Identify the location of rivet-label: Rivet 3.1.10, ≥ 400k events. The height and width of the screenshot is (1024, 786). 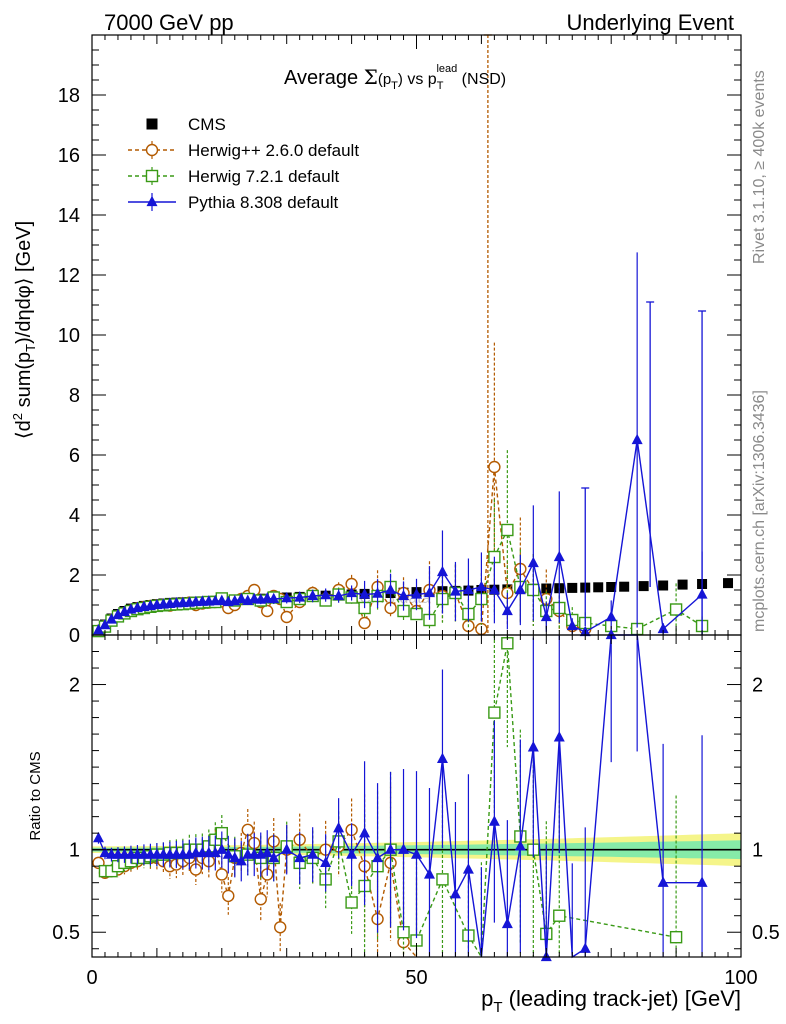
(759, 167).